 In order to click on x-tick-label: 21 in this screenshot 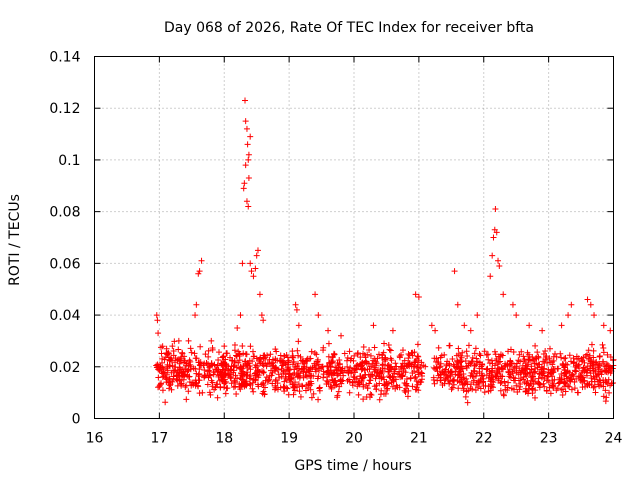, I will do `click(419, 439)`.